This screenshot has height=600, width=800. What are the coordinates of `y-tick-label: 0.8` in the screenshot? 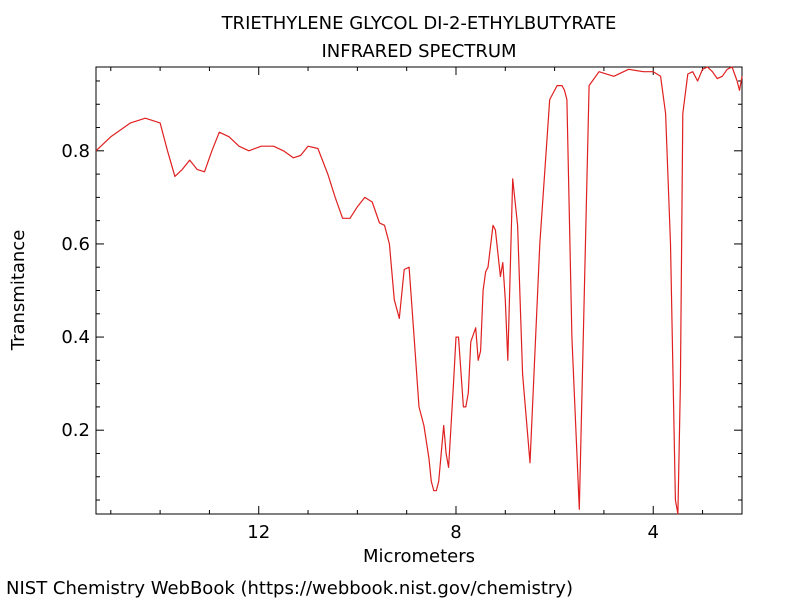 It's located at (75, 151).